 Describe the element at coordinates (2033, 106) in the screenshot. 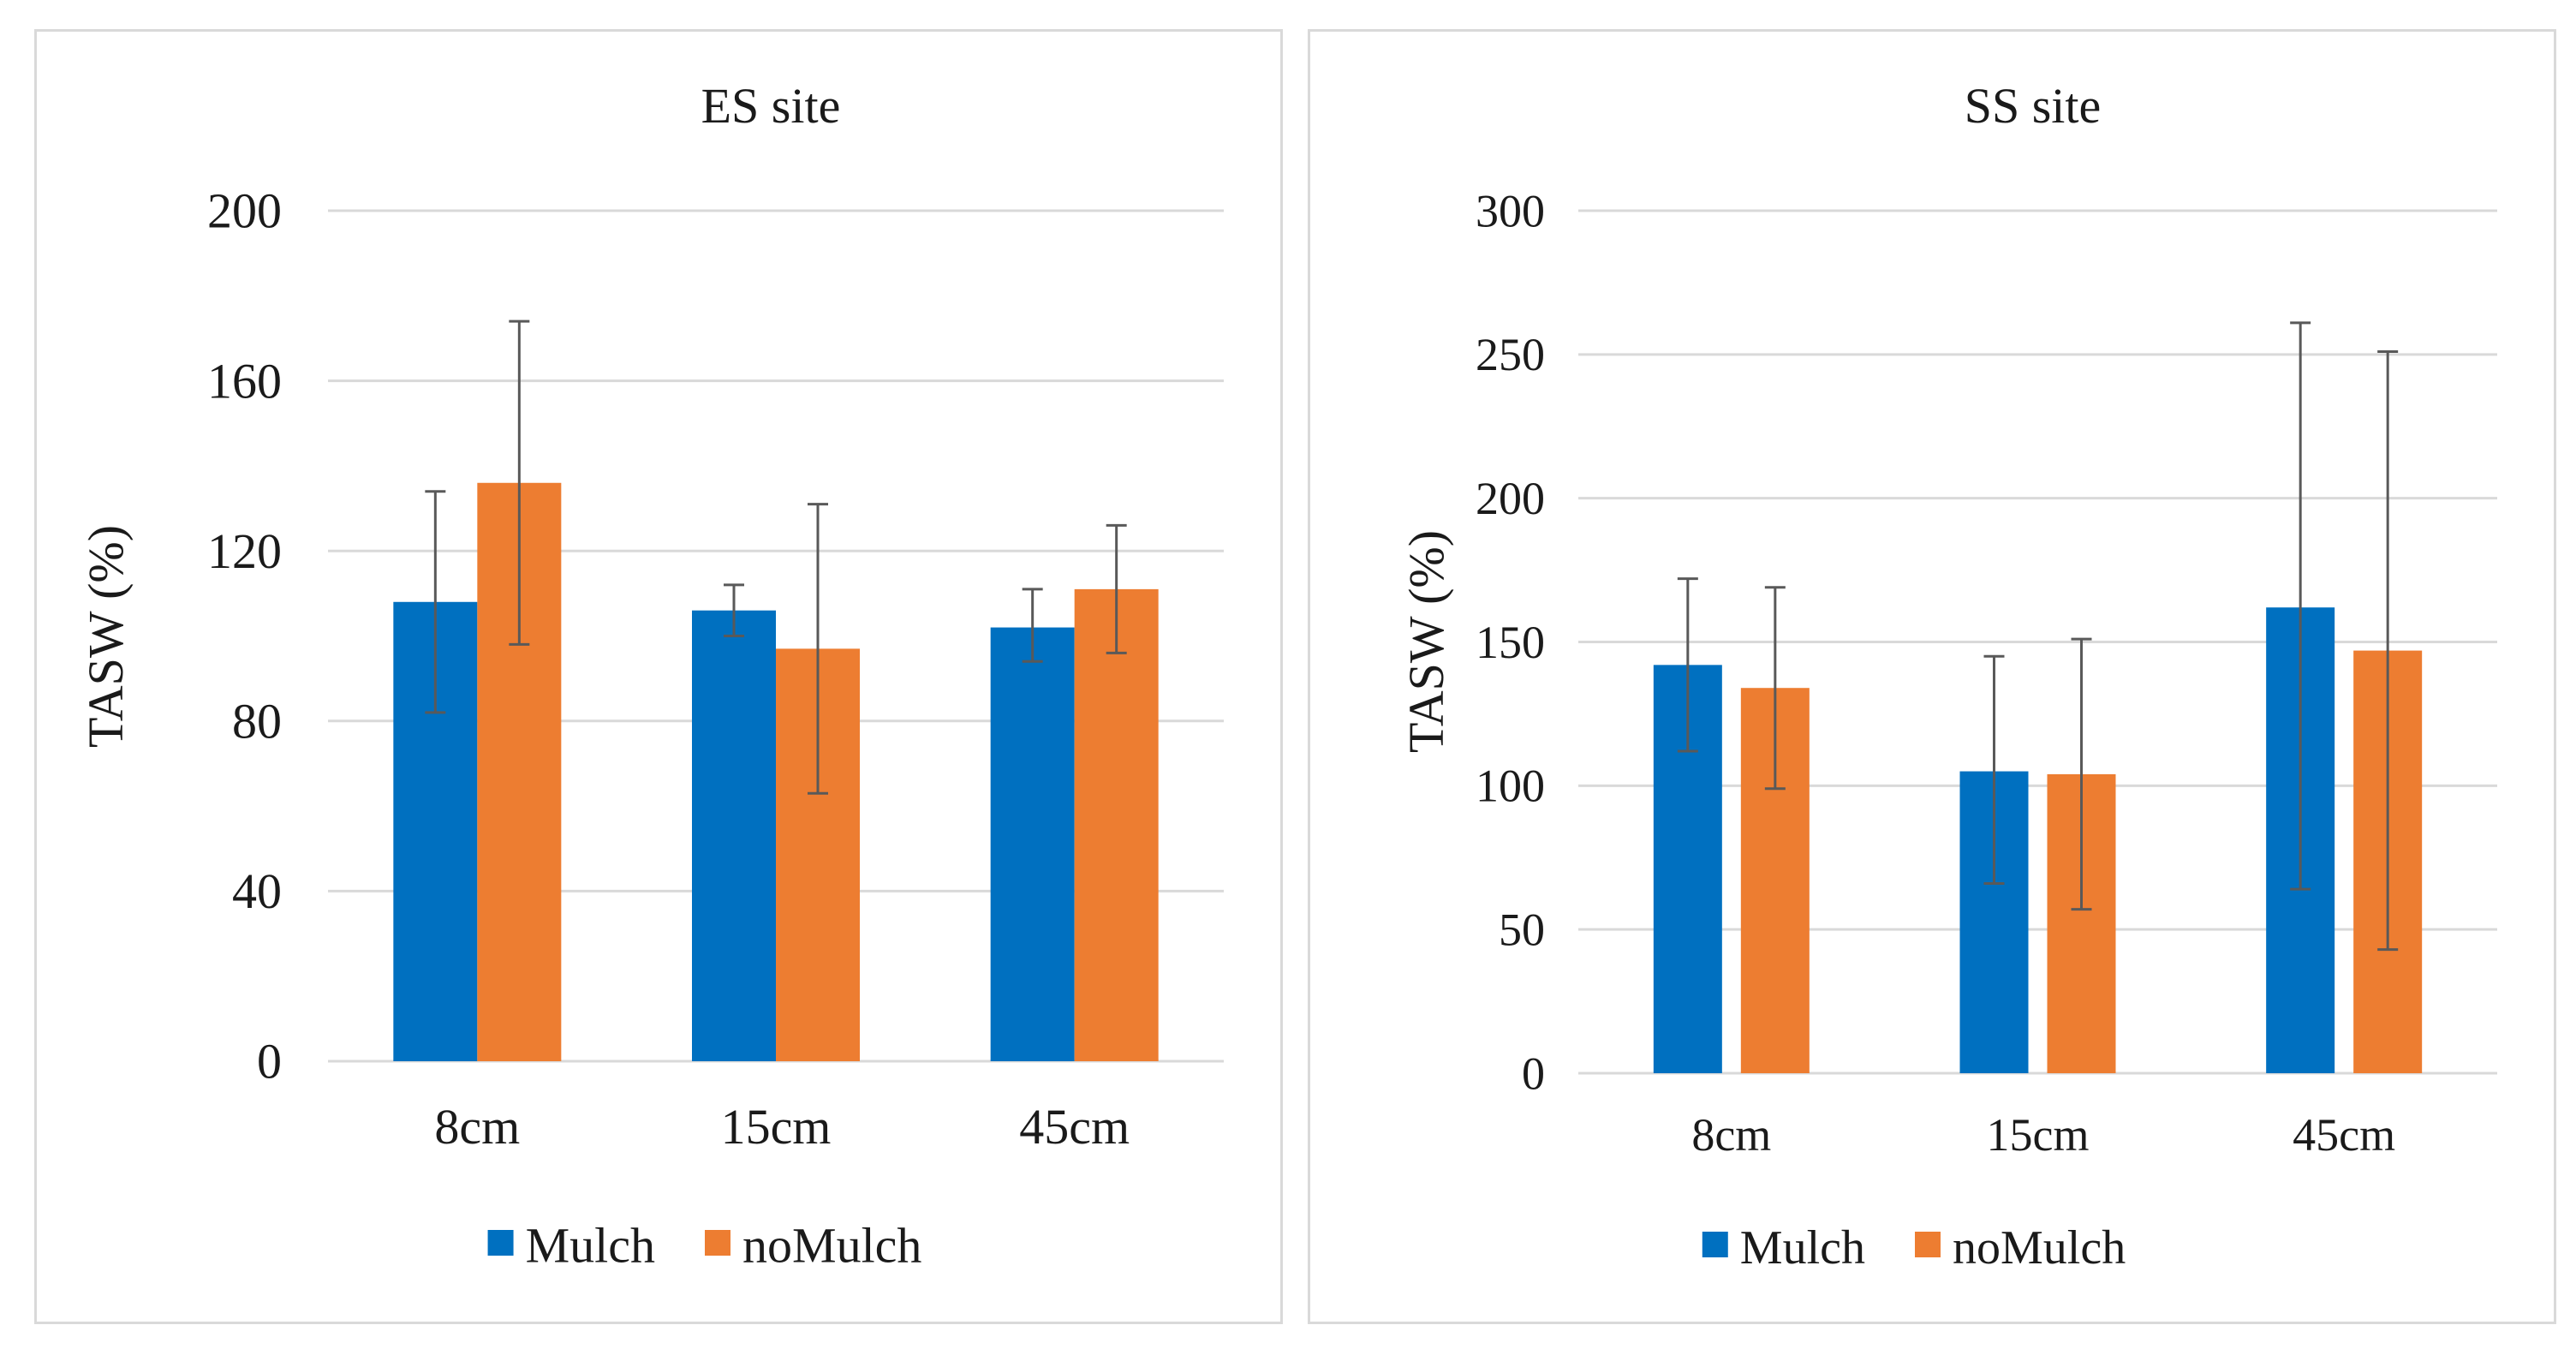

I see `chart-title: SS site` at that location.